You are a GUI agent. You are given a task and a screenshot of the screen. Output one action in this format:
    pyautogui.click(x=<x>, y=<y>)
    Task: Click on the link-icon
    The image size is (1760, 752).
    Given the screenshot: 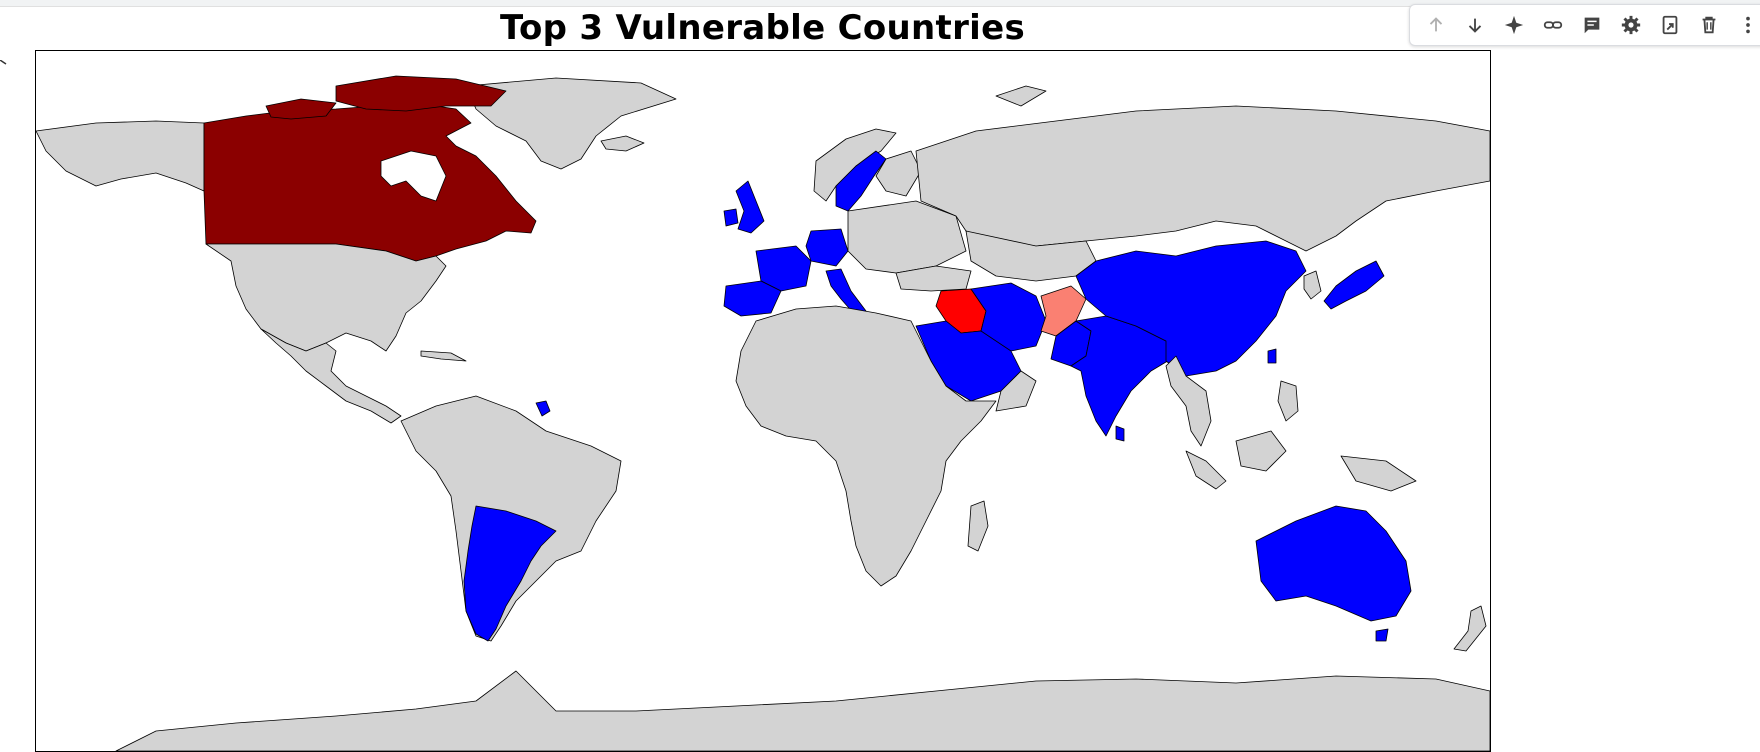 What is the action you would take?
    pyautogui.click(x=1553, y=25)
    